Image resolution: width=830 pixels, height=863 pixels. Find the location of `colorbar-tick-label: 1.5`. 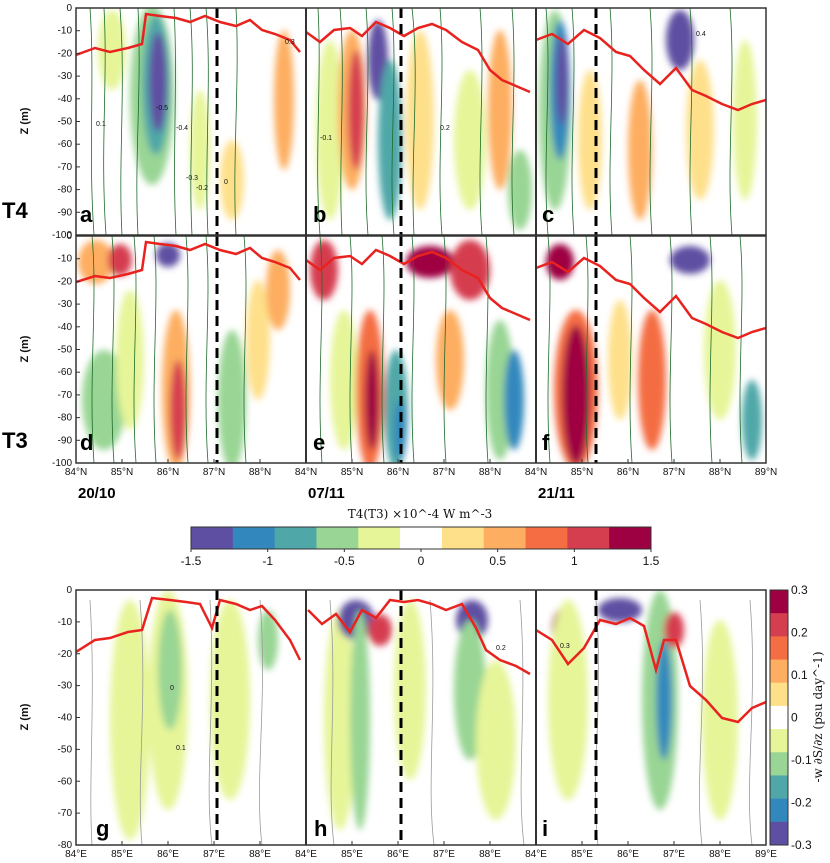

colorbar-tick-label: 1.5 is located at coordinates (651, 561).